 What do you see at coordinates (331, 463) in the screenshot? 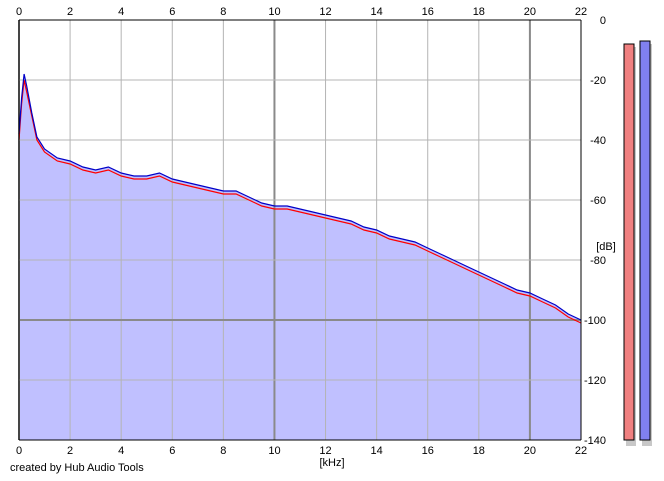
I see `x-axis-label: [kHz]` at bounding box center [331, 463].